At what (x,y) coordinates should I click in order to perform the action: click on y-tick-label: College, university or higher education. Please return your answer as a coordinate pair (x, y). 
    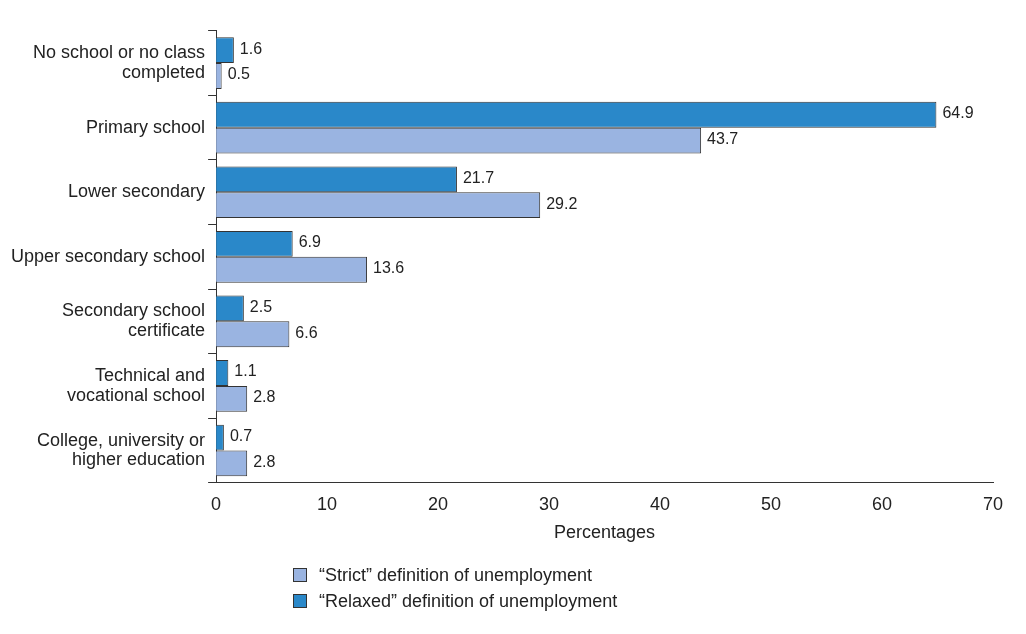
    Looking at the image, I should click on (121, 449).